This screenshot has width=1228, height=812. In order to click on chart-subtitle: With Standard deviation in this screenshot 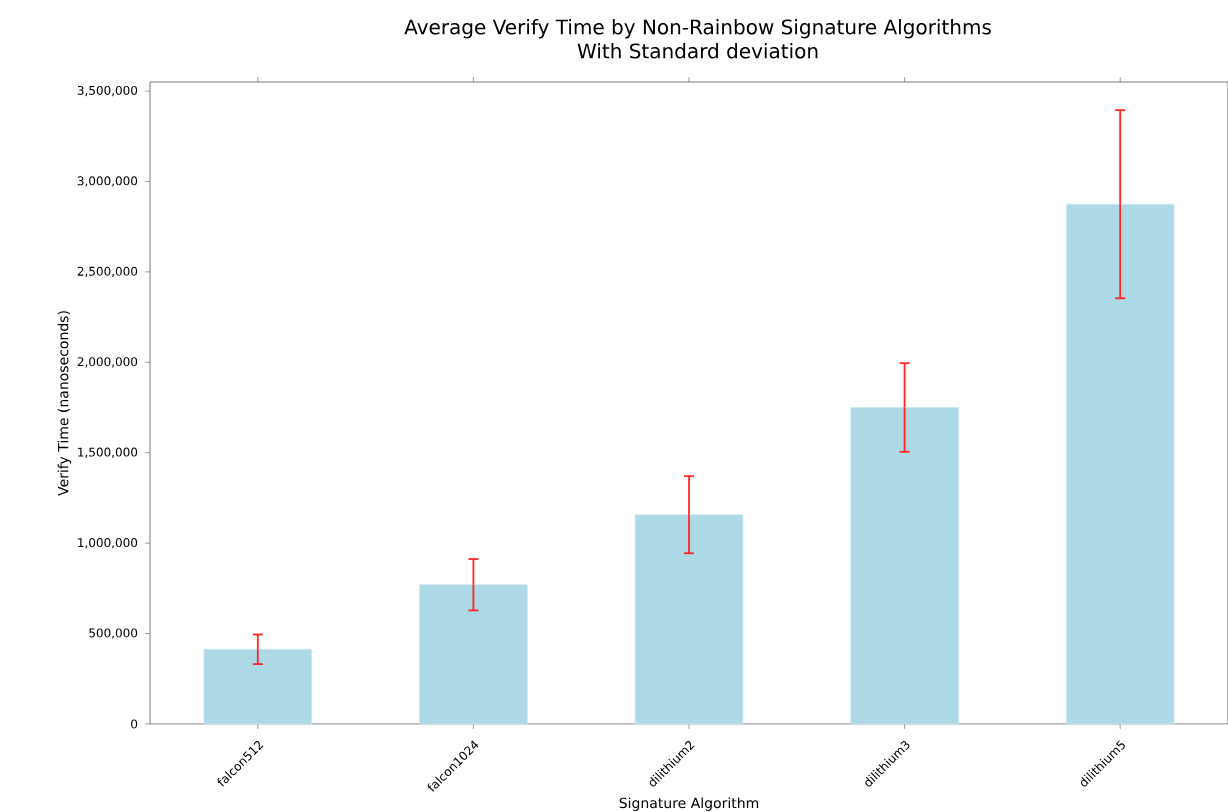, I will do `click(697, 51)`.